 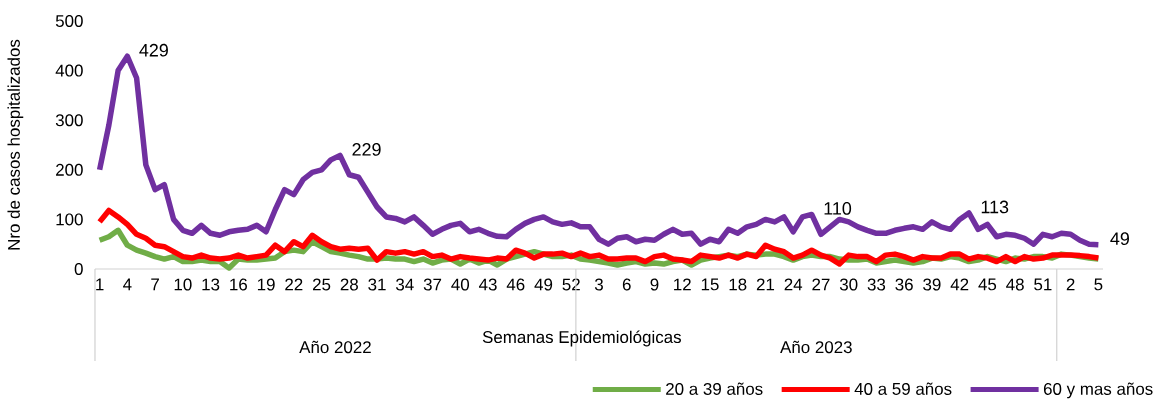 What do you see at coordinates (821, 284) in the screenshot?
I see `x-tick-label: 27` at bounding box center [821, 284].